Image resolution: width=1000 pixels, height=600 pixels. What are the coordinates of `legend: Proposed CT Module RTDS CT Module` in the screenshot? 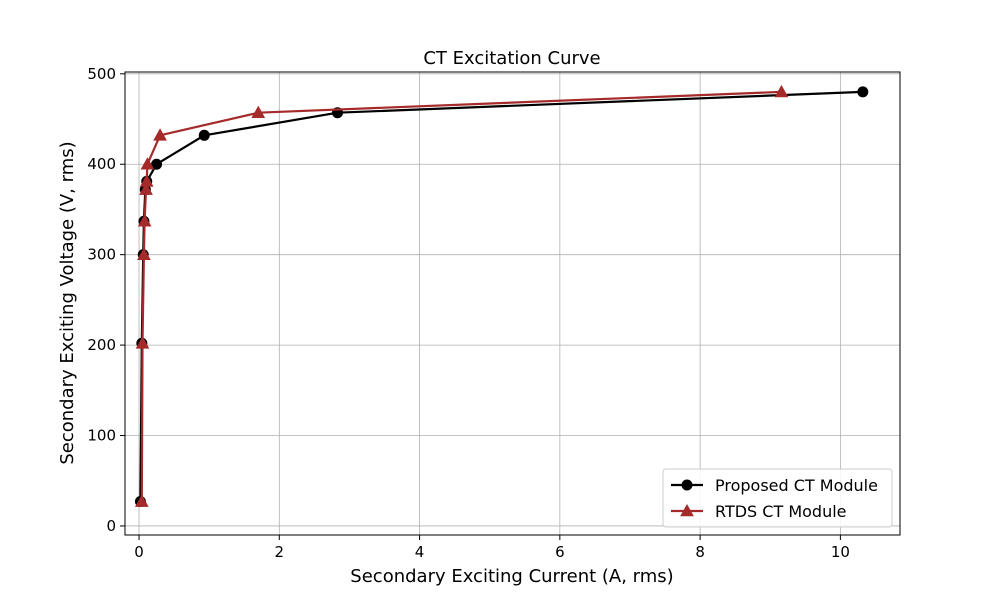 It's located at (777, 498).